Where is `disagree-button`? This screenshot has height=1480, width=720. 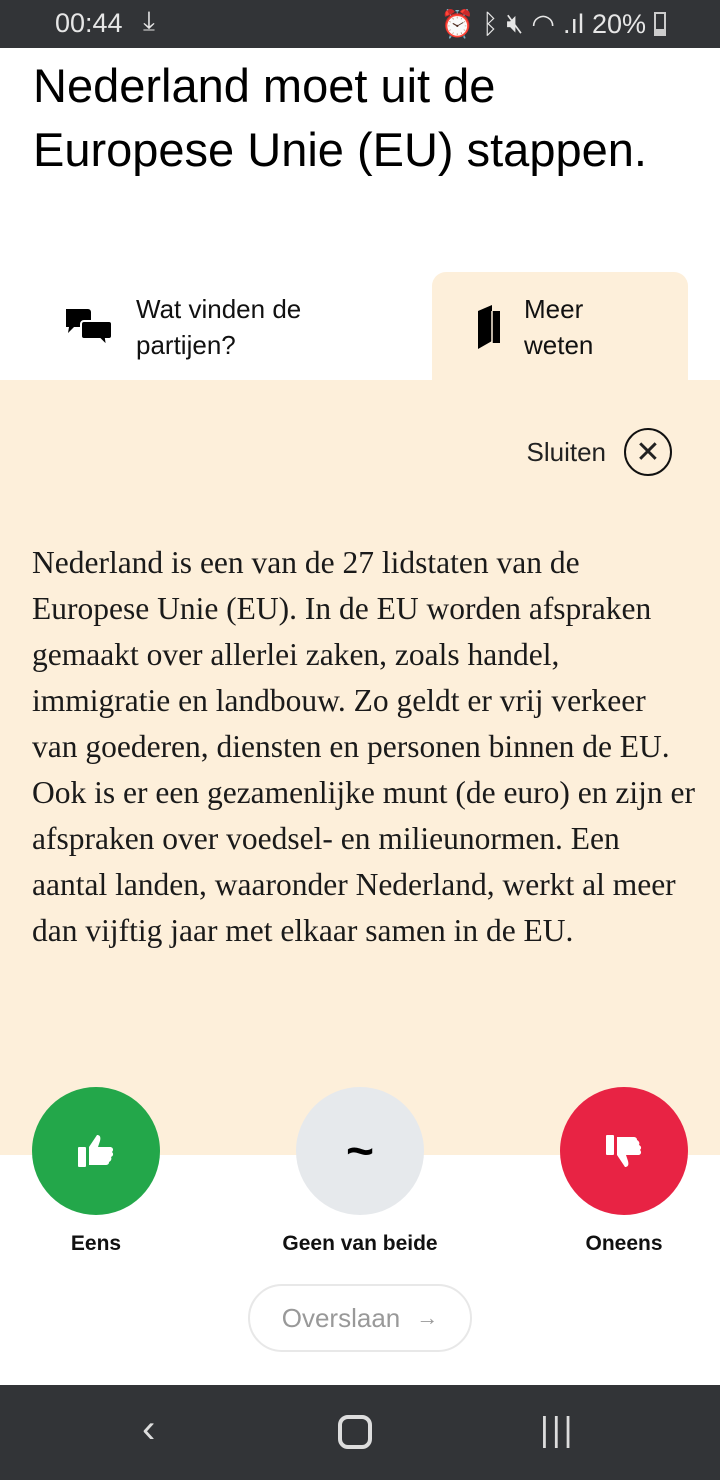
disagree-button is located at coordinates (624, 1151).